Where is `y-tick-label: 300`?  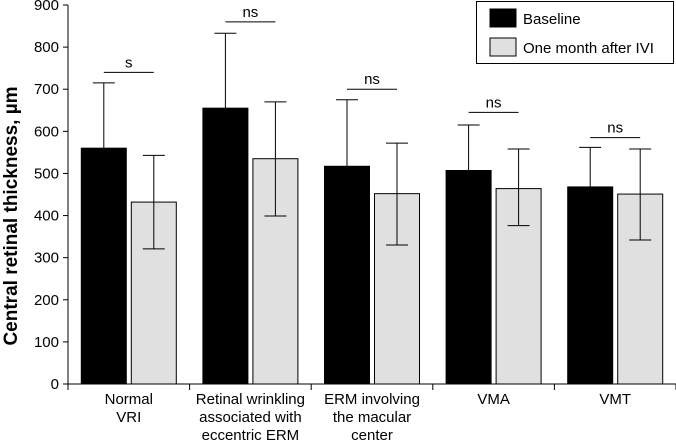
y-tick-label: 300 is located at coordinates (46, 258).